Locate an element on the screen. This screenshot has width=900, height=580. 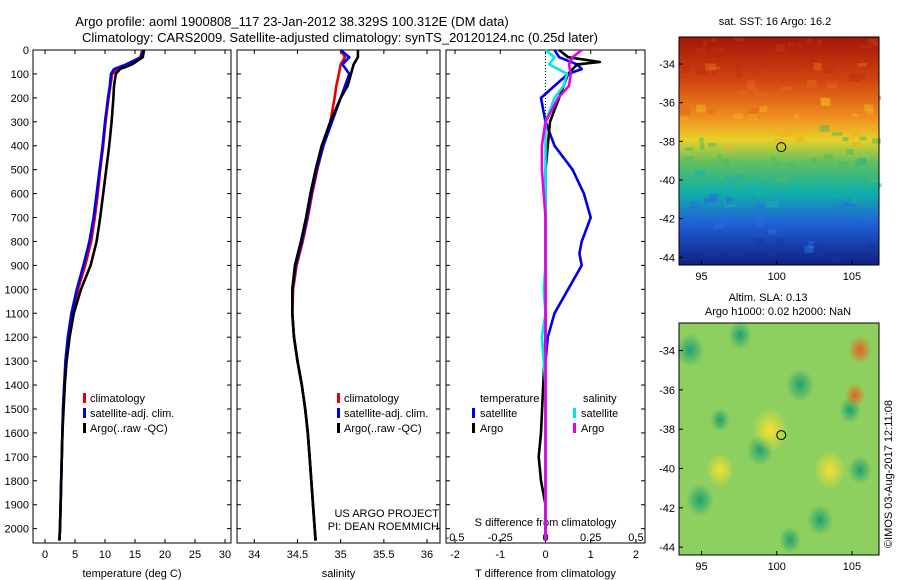
difference-series-temperature-satellite is located at coordinates (566, 295).